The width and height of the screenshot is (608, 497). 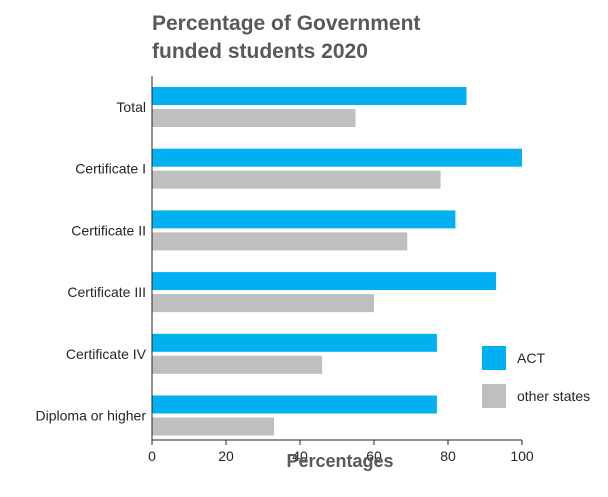 What do you see at coordinates (448, 456) in the screenshot?
I see `x-tick-label: 80` at bounding box center [448, 456].